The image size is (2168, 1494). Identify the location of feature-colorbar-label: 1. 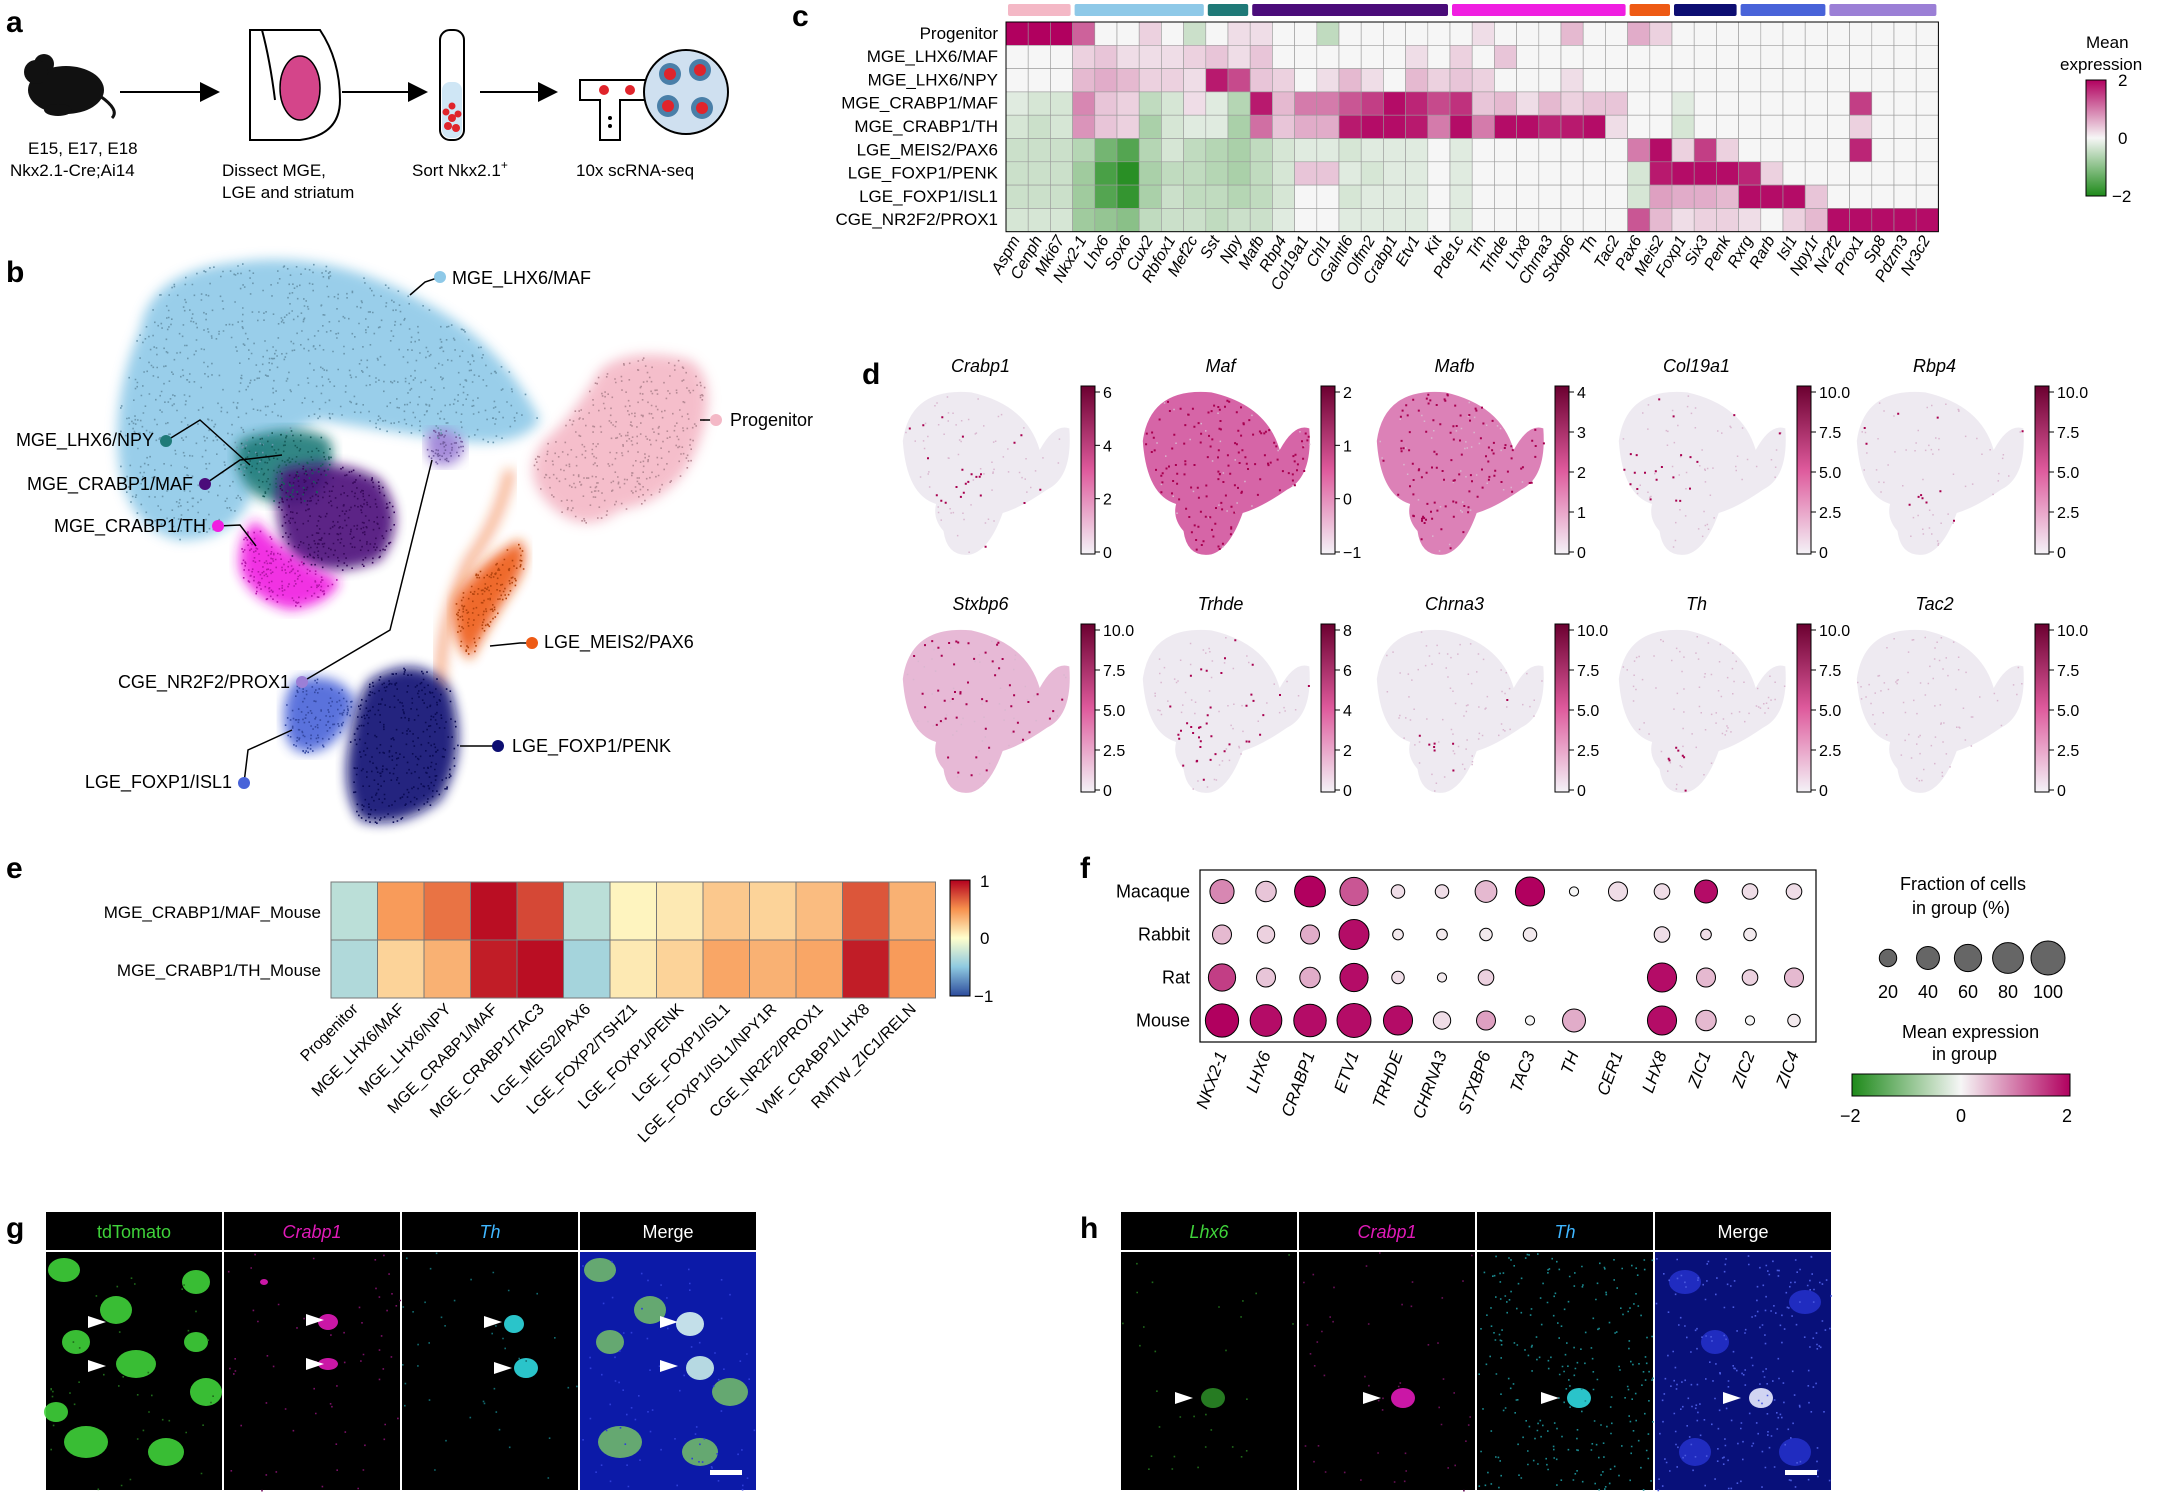
(1347, 446).